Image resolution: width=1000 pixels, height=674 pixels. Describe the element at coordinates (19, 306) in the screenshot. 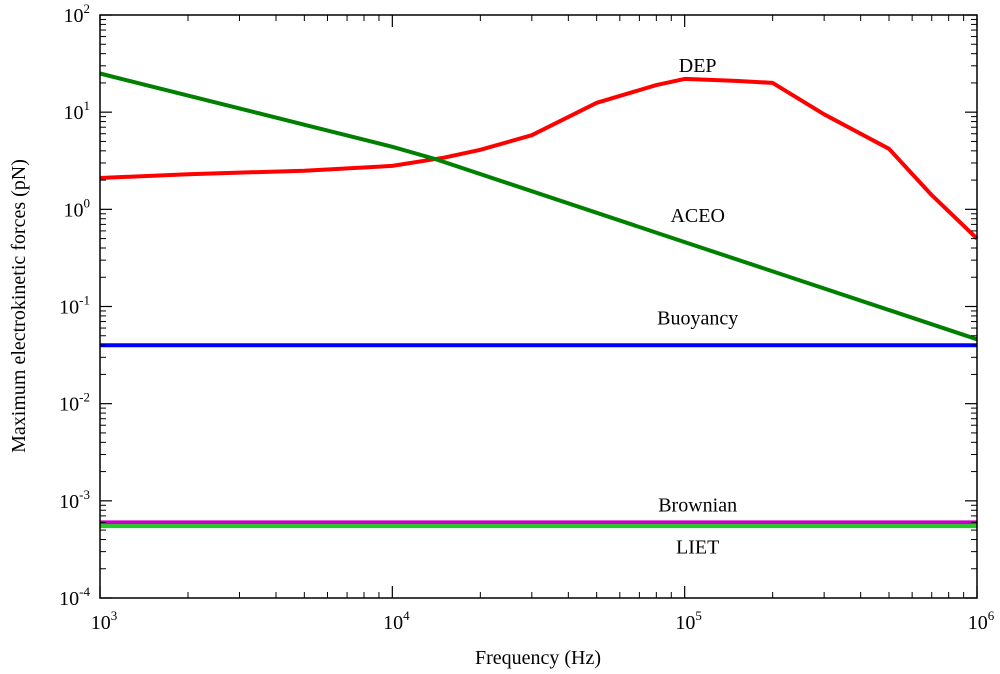

I see `y-axis-title: Maximum electrokinetic forces (pN)` at that location.